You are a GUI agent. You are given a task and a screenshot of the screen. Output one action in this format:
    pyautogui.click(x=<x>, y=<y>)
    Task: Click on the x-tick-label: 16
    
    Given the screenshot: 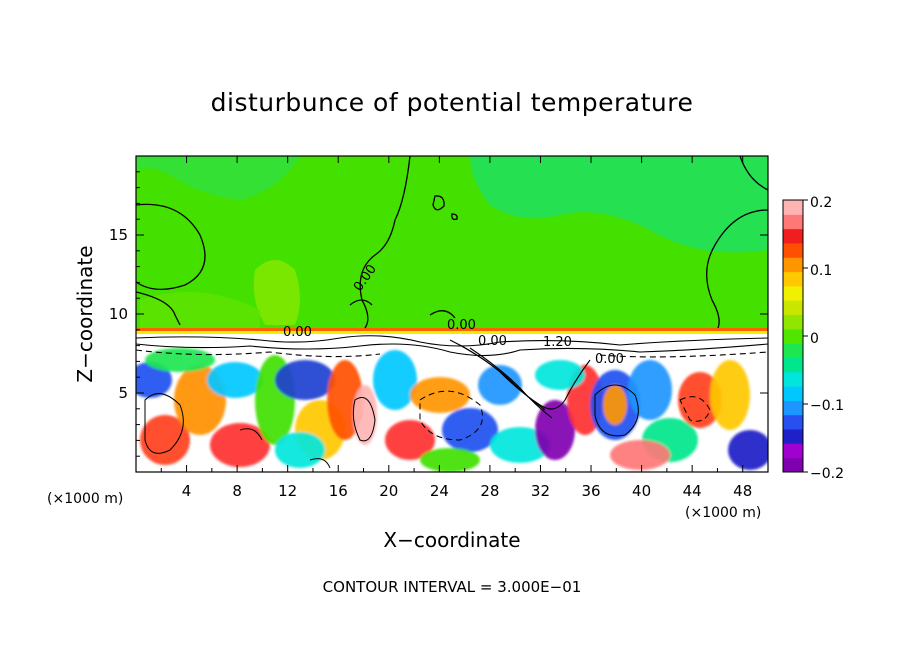 What is the action you would take?
    pyautogui.click(x=338, y=491)
    